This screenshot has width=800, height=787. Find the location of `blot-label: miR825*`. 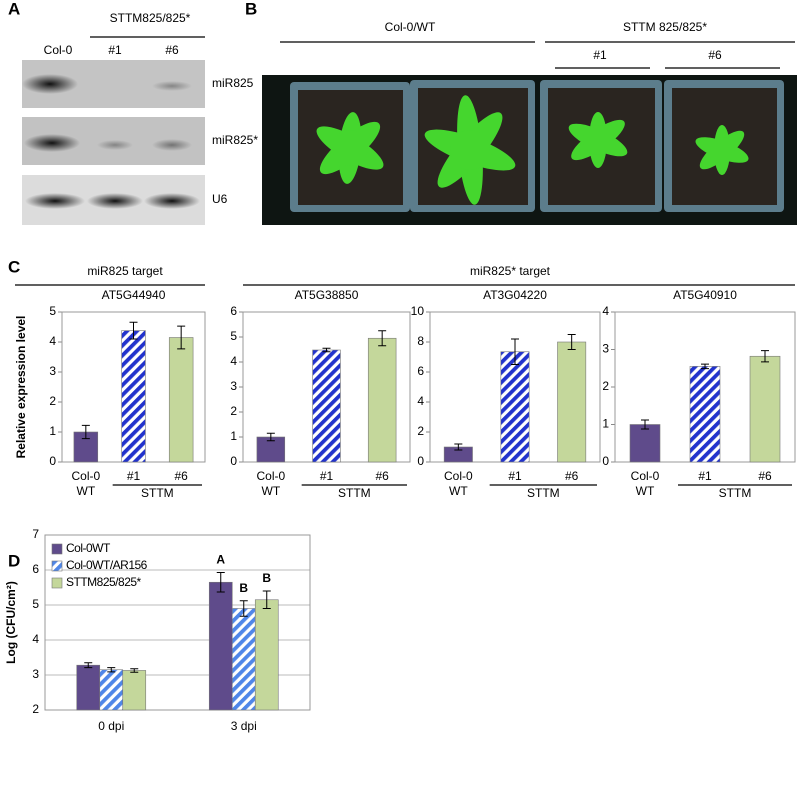

blot-label: miR825* is located at coordinates (235, 140).